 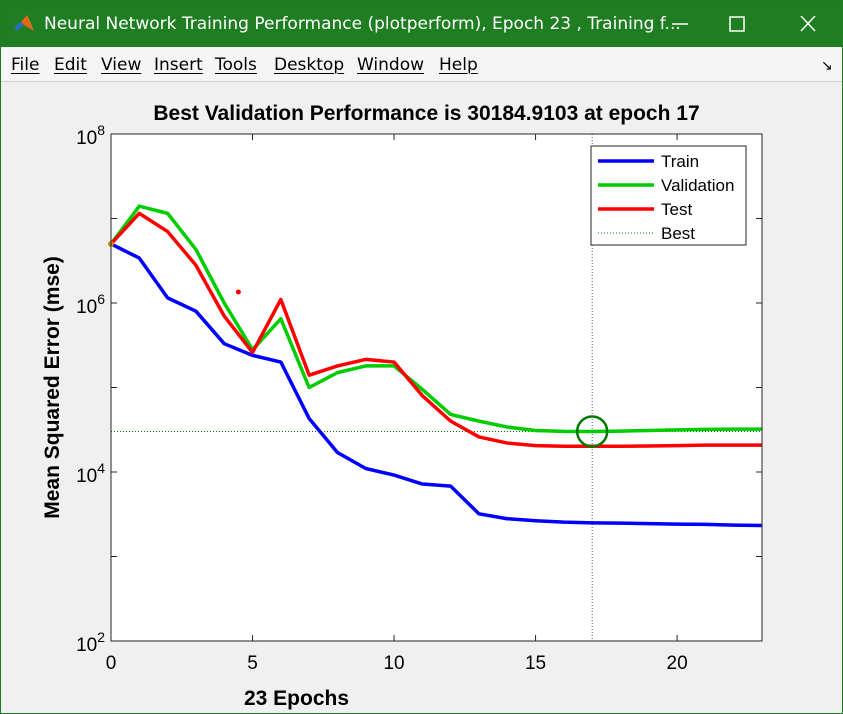 What do you see at coordinates (121, 65) in the screenshot?
I see `menu-view: View` at bounding box center [121, 65].